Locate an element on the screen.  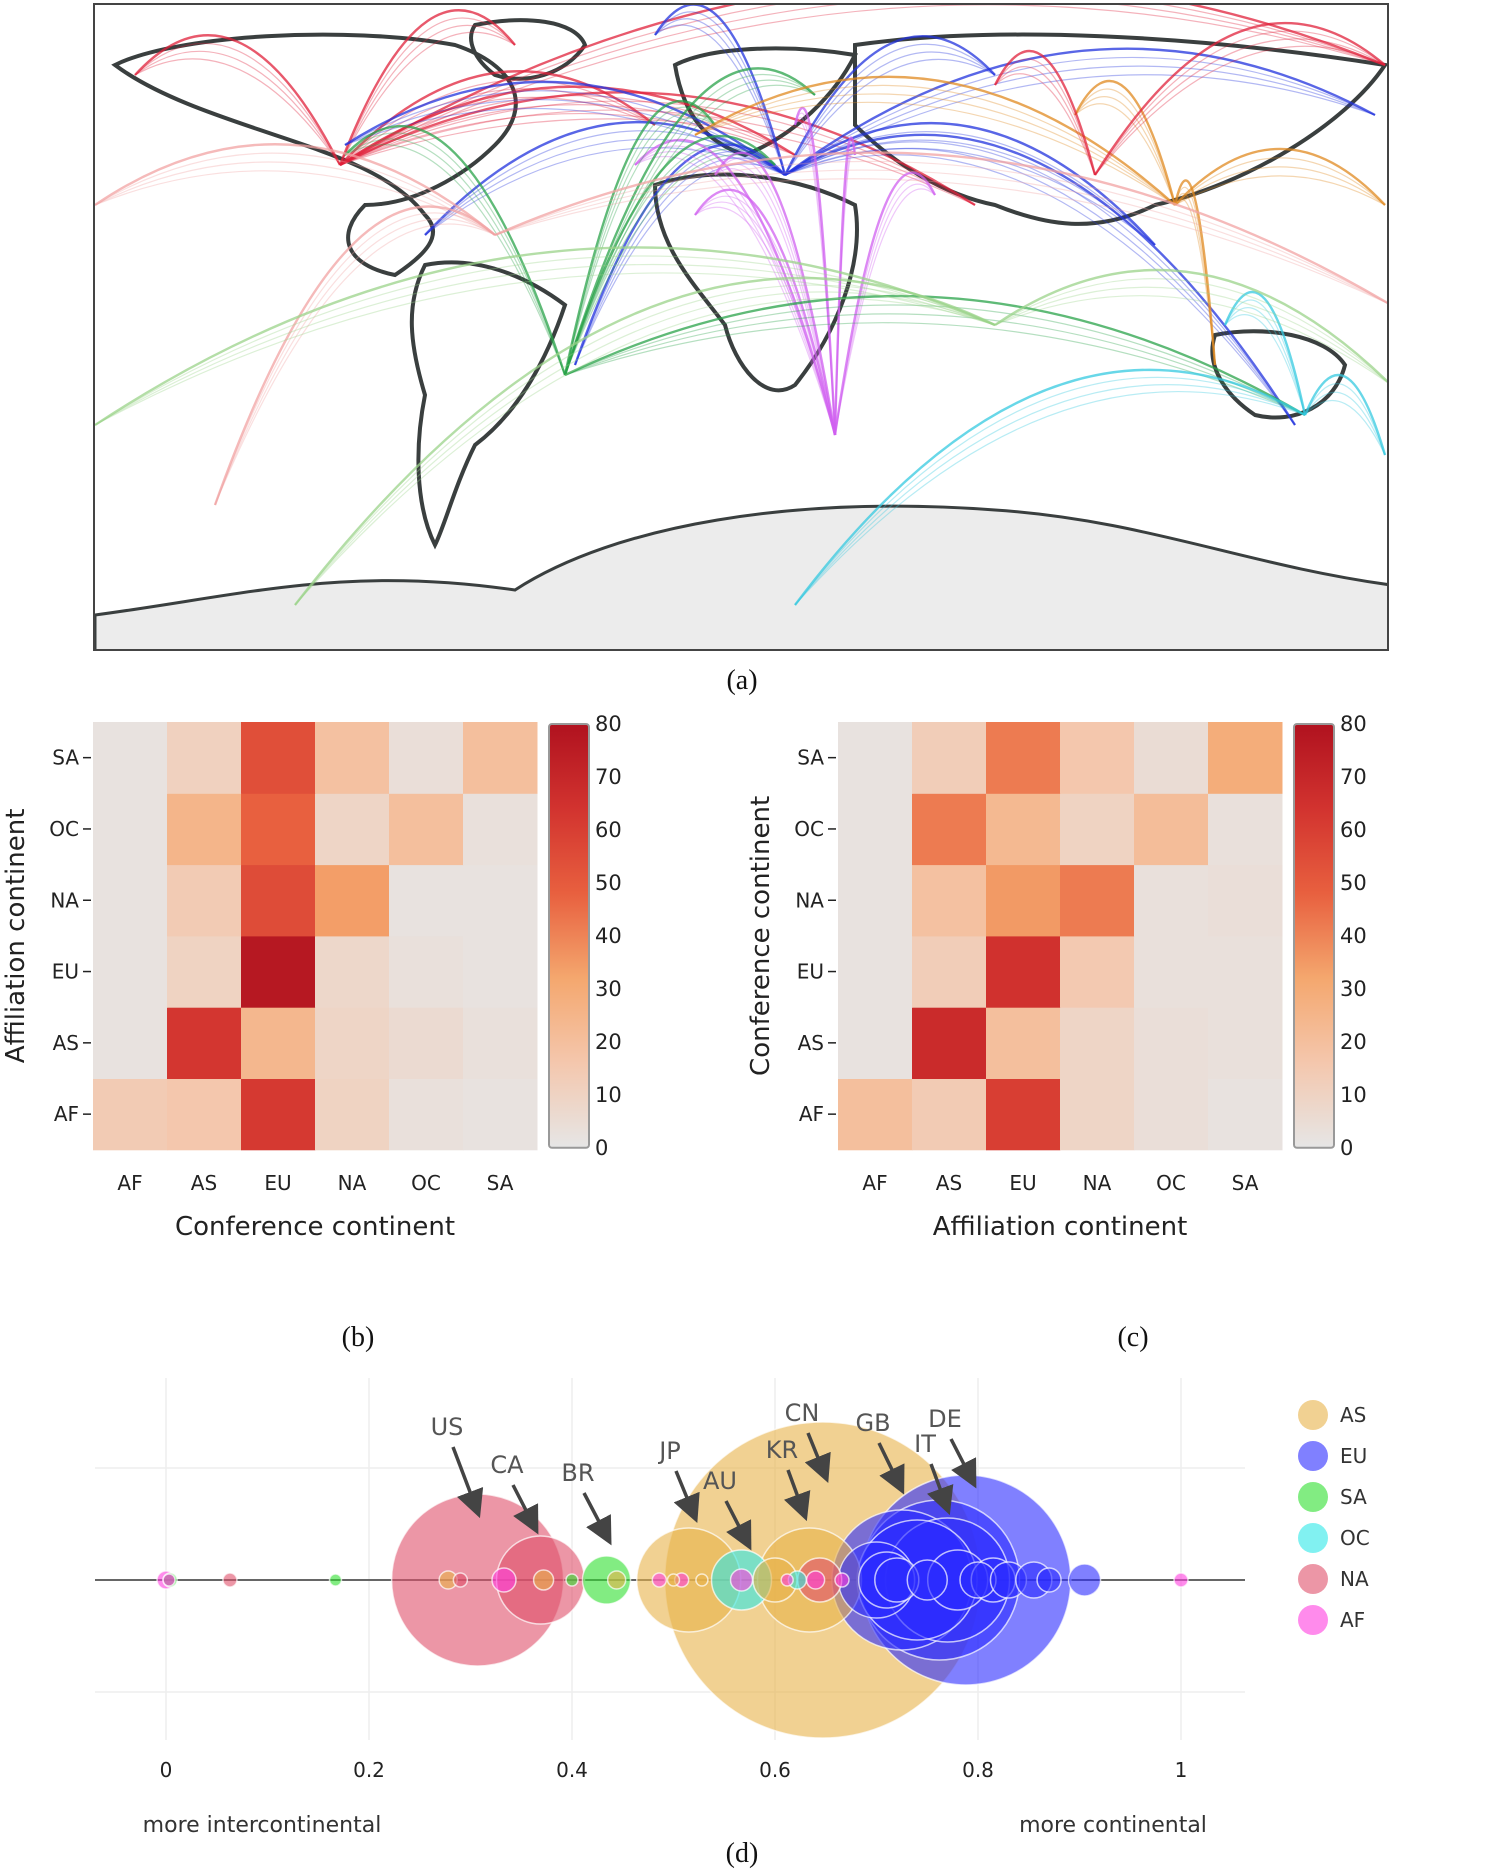
x-tick-label: 1 is located at coordinates (1181, 1770).